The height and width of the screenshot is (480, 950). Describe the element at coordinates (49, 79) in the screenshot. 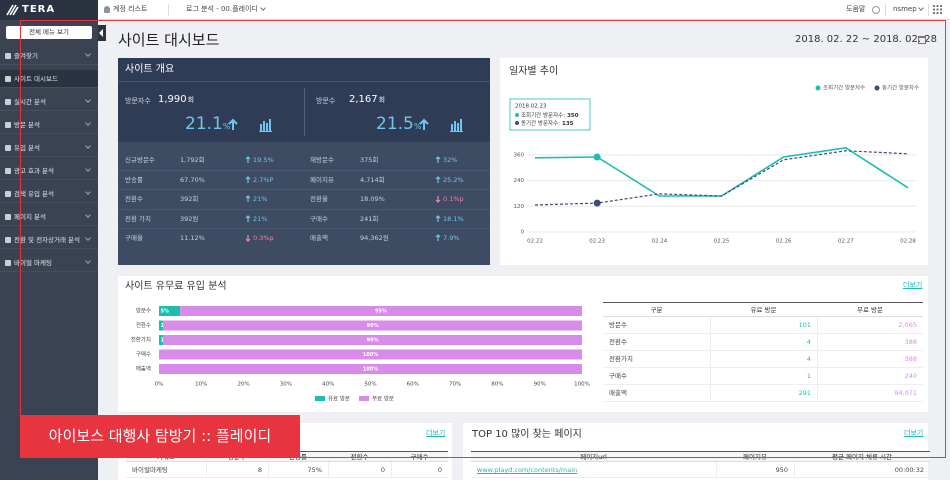

I see `menu-item: 사이트 대시보드` at that location.